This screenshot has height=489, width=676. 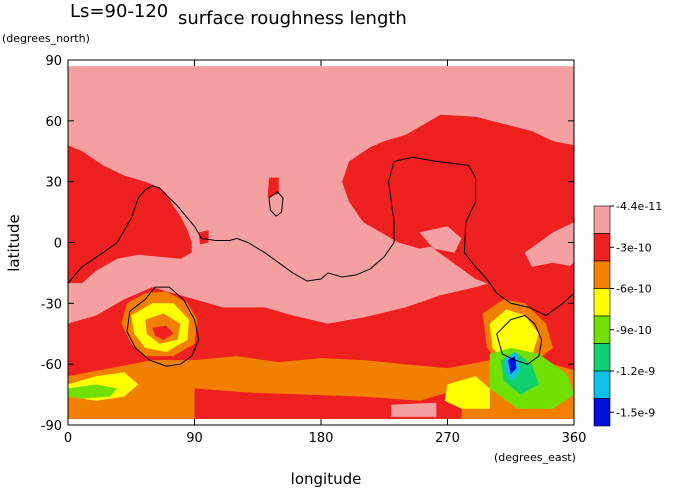 I want to click on season-label: Ls=90-120, so click(x=119, y=11).